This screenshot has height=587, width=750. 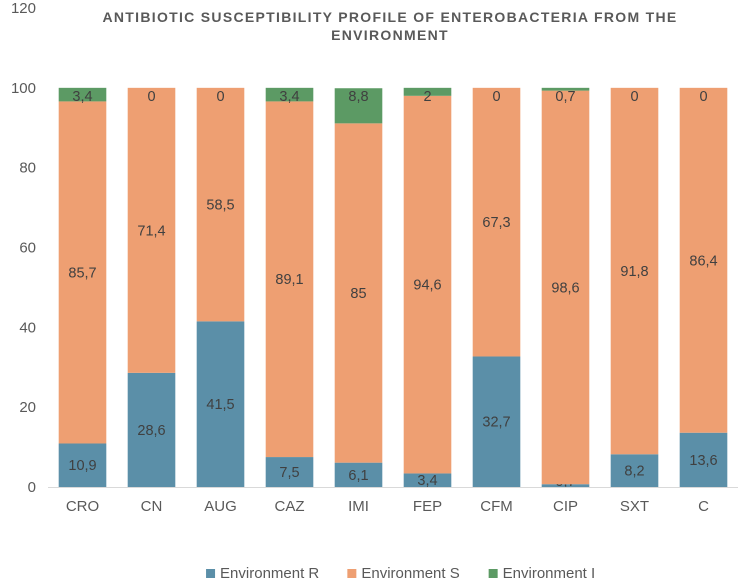 I want to click on data-label: 7,5, so click(x=289, y=473).